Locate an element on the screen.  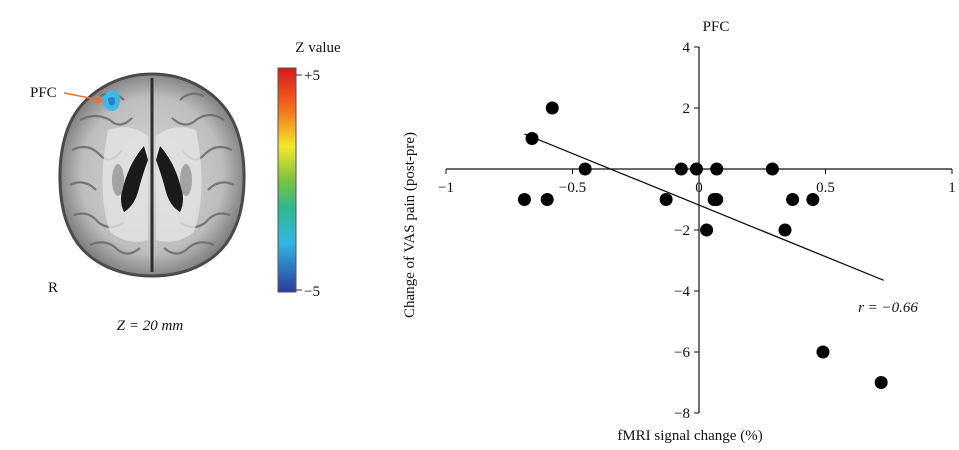
x-tick-label: 1 is located at coordinates (952, 188).